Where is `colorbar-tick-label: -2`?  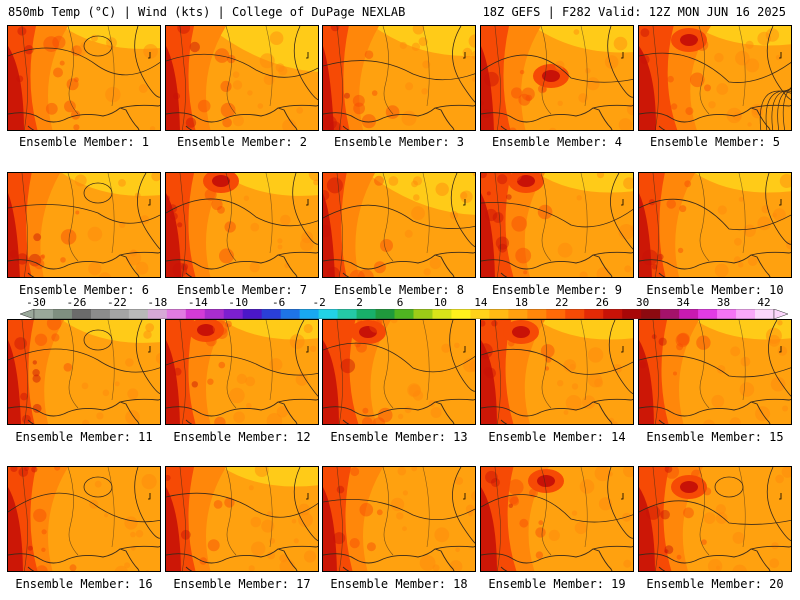 colorbar-tick-label: -2 is located at coordinates (319, 302).